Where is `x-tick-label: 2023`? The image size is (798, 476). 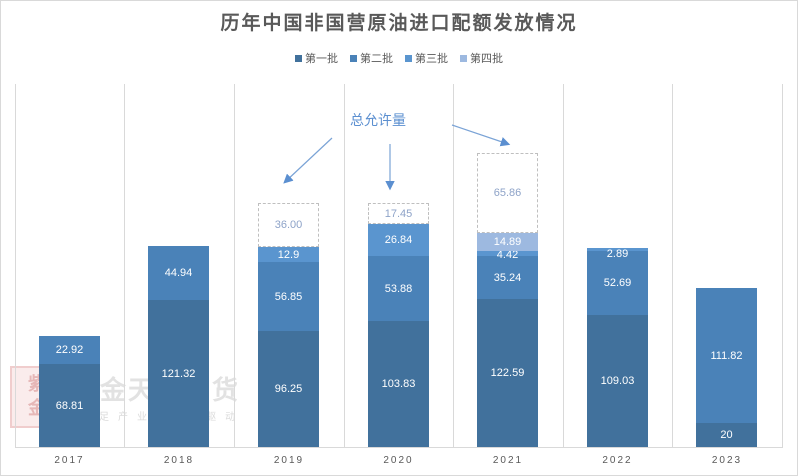 x-tick-label: 2023 is located at coordinates (727, 460).